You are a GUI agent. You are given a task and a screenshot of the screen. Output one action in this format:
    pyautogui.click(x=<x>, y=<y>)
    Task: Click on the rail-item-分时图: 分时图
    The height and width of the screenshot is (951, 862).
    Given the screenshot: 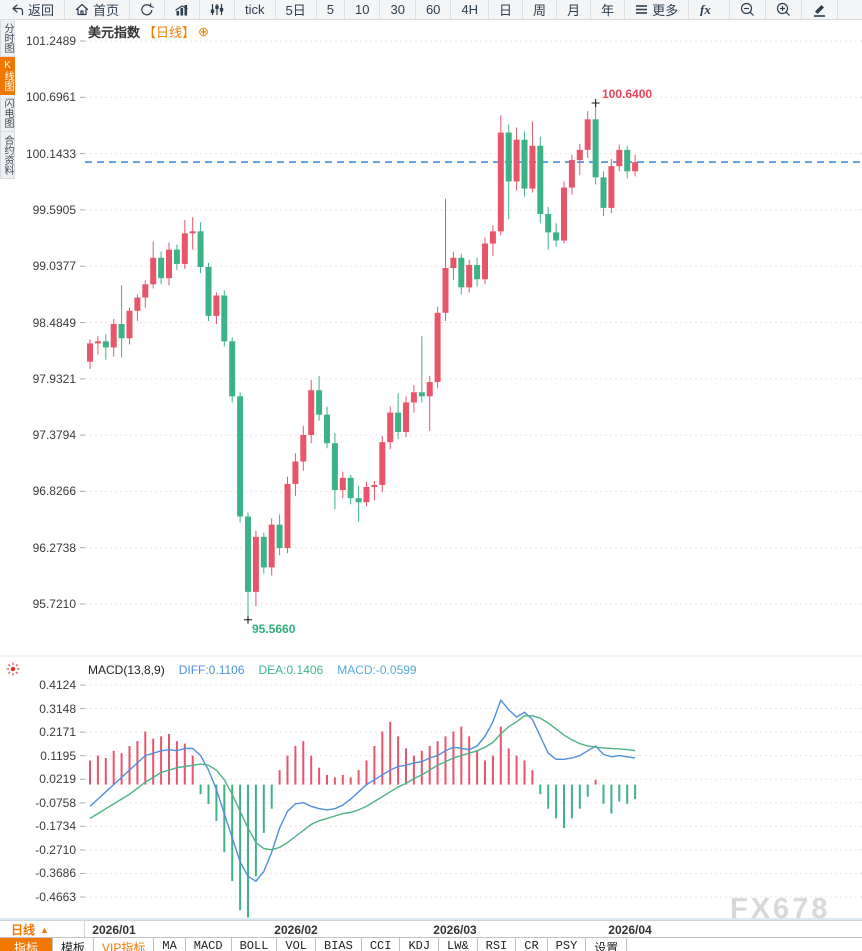 What is the action you would take?
    pyautogui.click(x=7, y=38)
    